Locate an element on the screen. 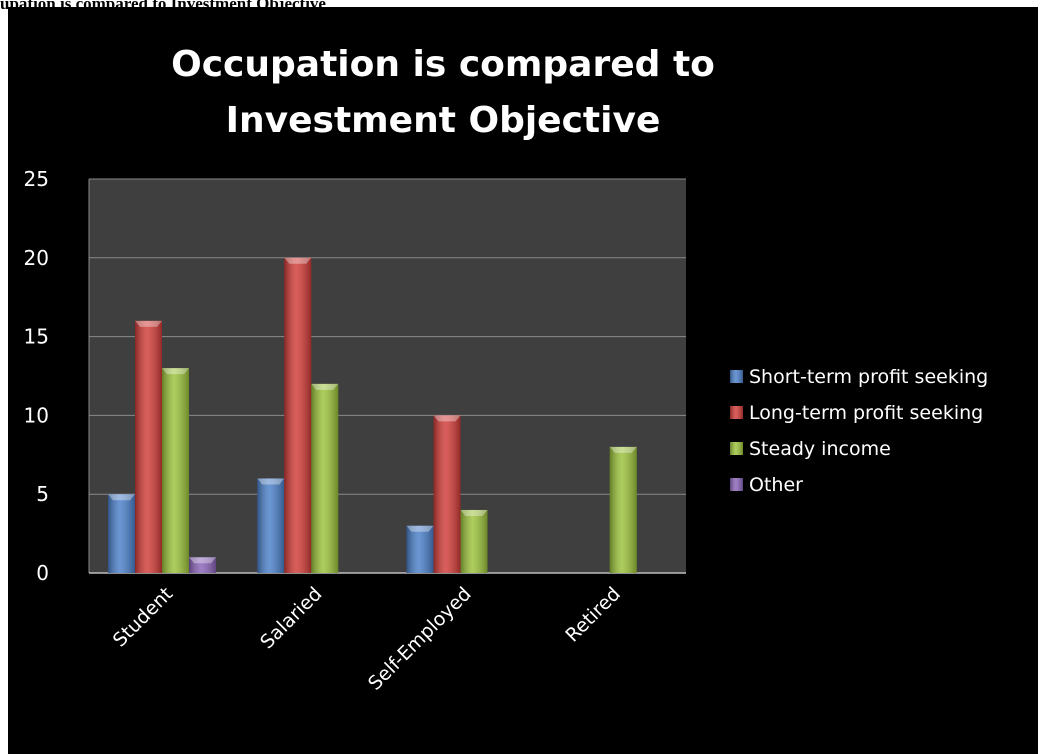 The height and width of the screenshot is (754, 1041). y-tick-label: 10 is located at coordinates (36, 415).